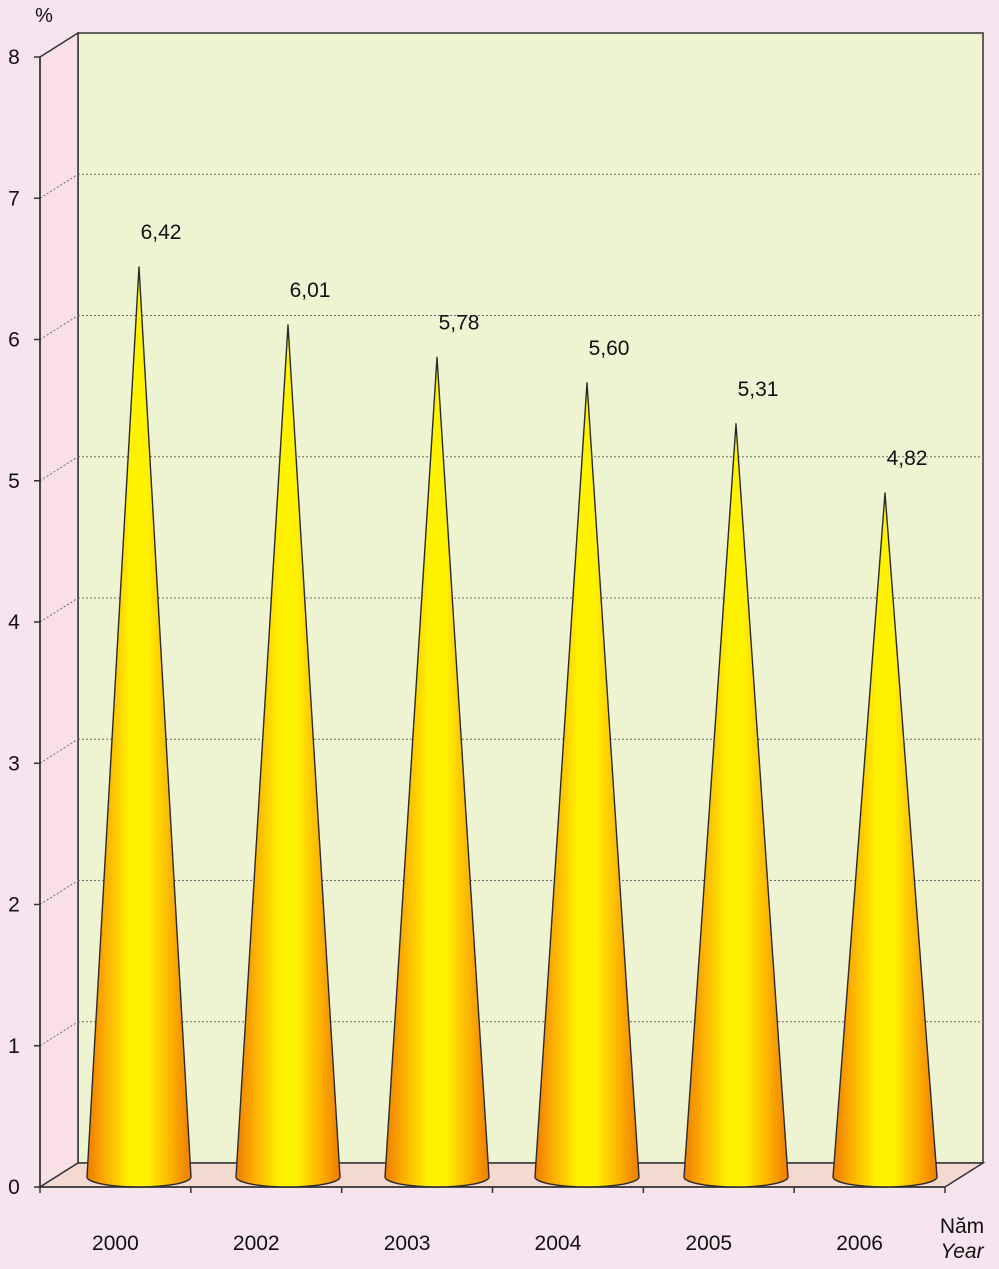  Describe the element at coordinates (14, 763) in the screenshot. I see `y-tick-label: 3` at that location.